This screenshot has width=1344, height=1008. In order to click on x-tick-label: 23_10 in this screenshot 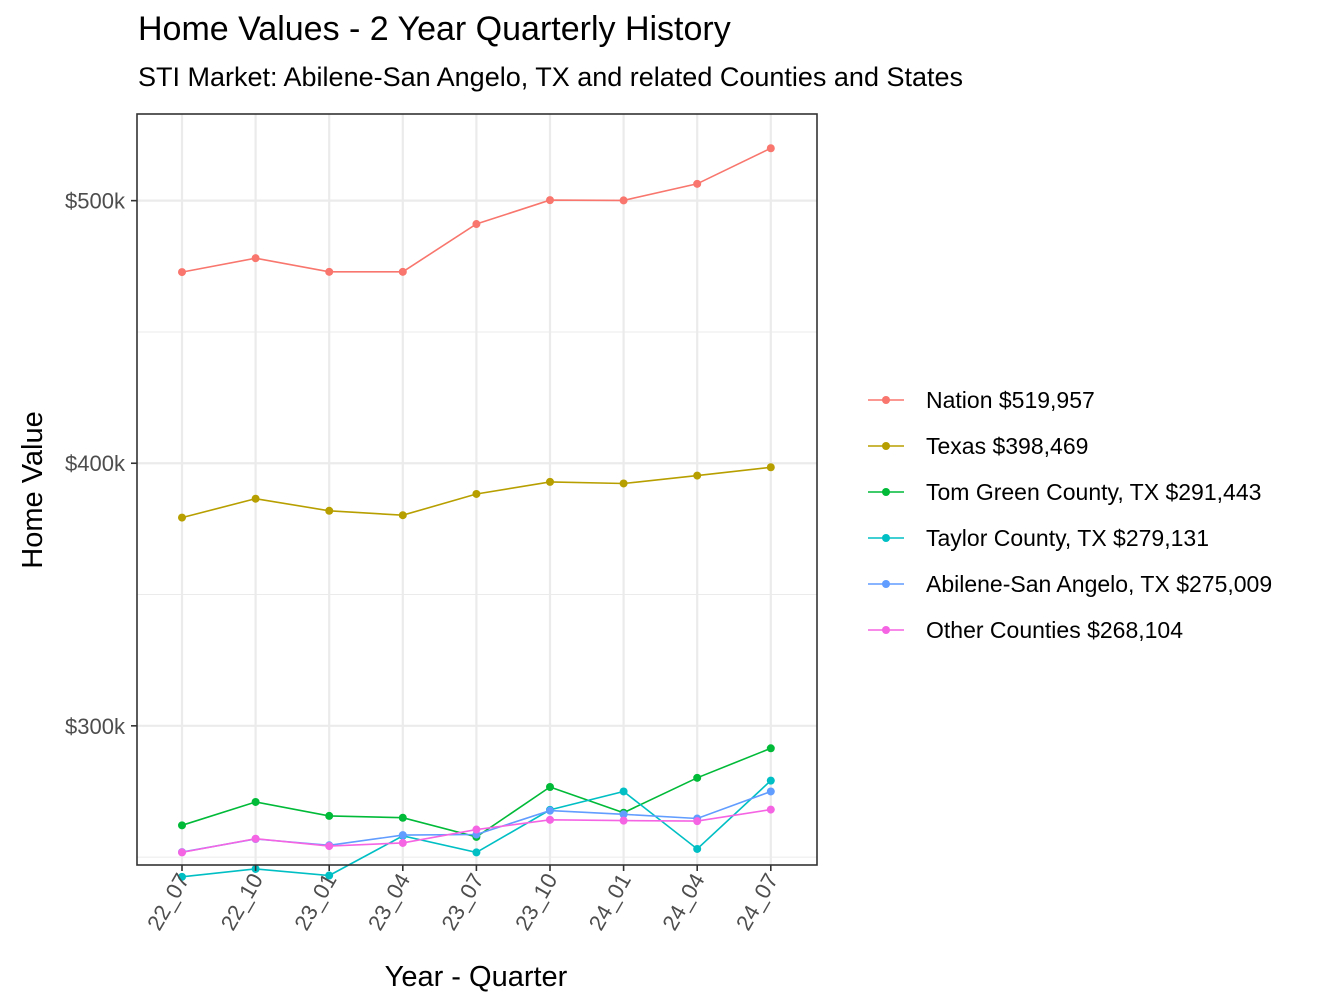, I will do `click(536, 901)`.